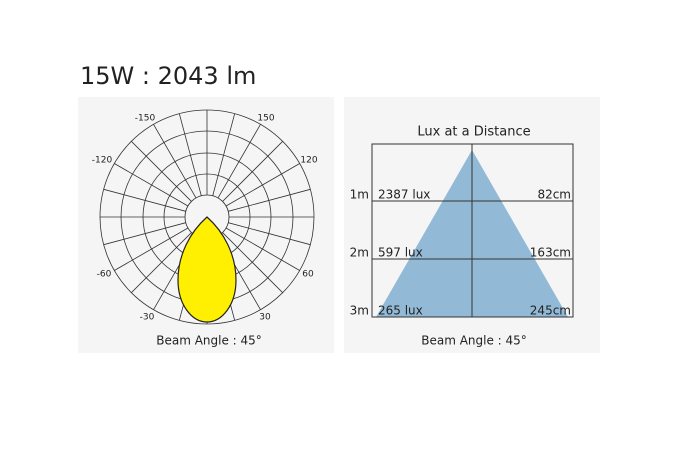 The width and height of the screenshot is (680, 451). I want to click on polar-caption: Beam Angle : 45°, so click(209, 341).